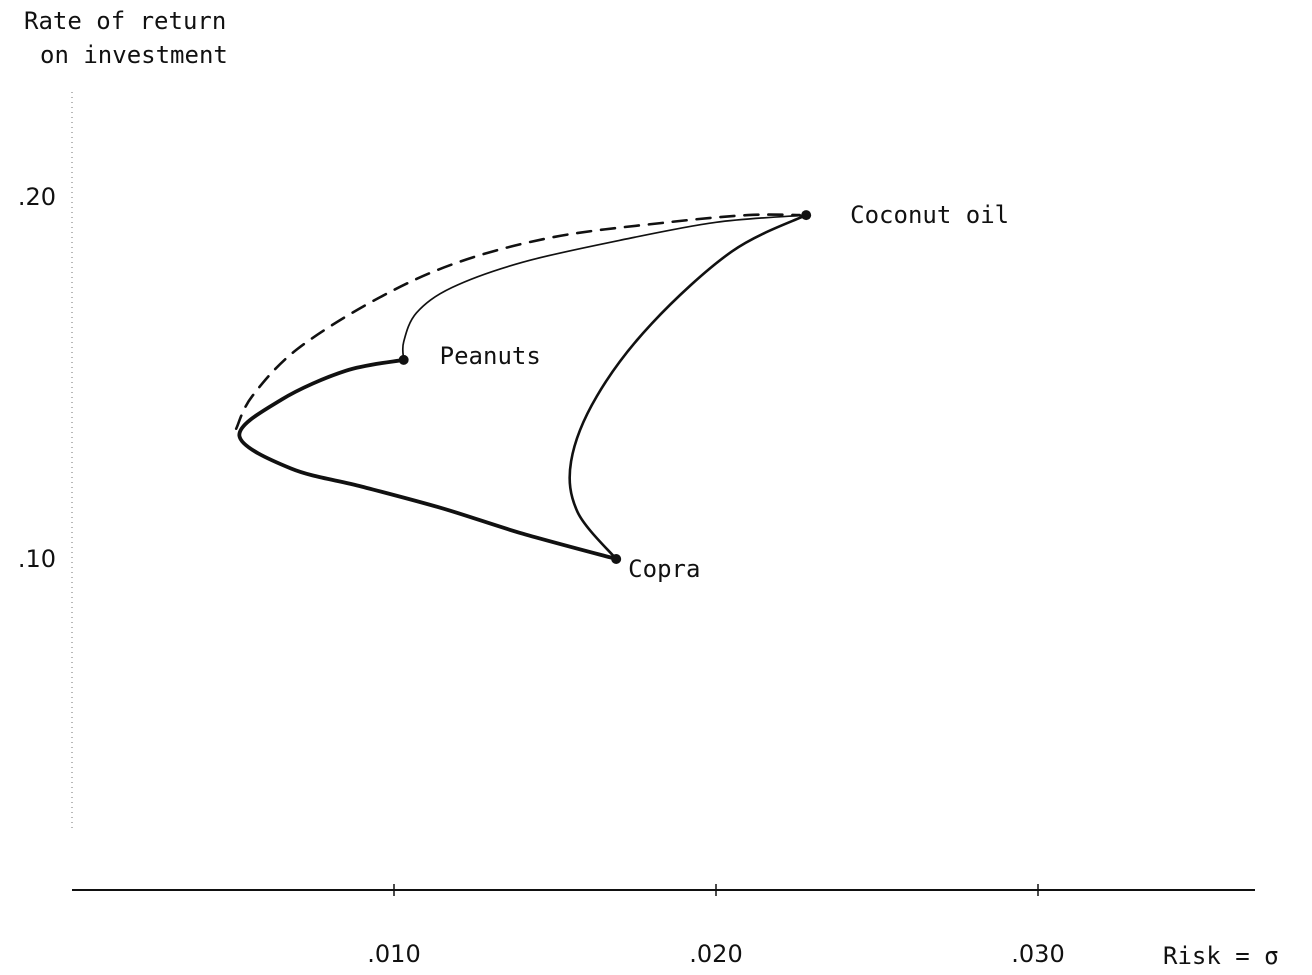 The image size is (1312, 975). Describe the element at coordinates (125, 21) in the screenshot. I see `y-axis-label-line1: Rate of return` at that location.